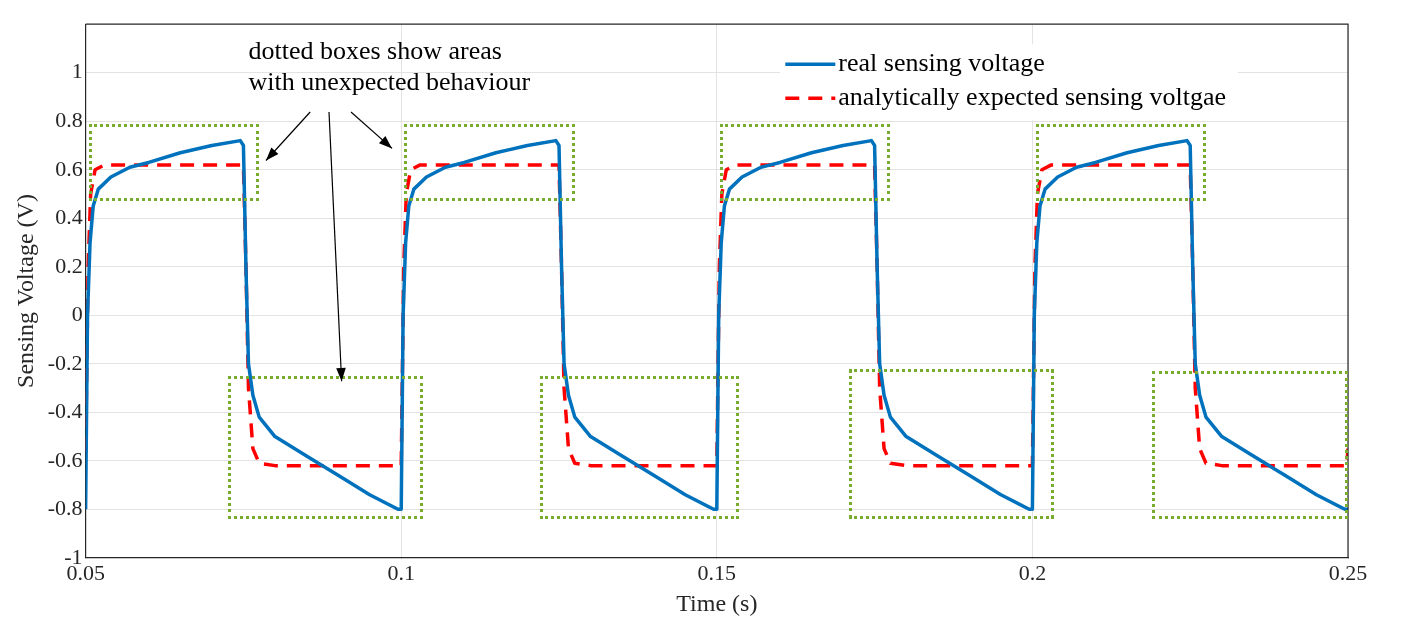 This screenshot has width=1407, height=633. I want to click on y-tick-label: 0.2, so click(69, 265).